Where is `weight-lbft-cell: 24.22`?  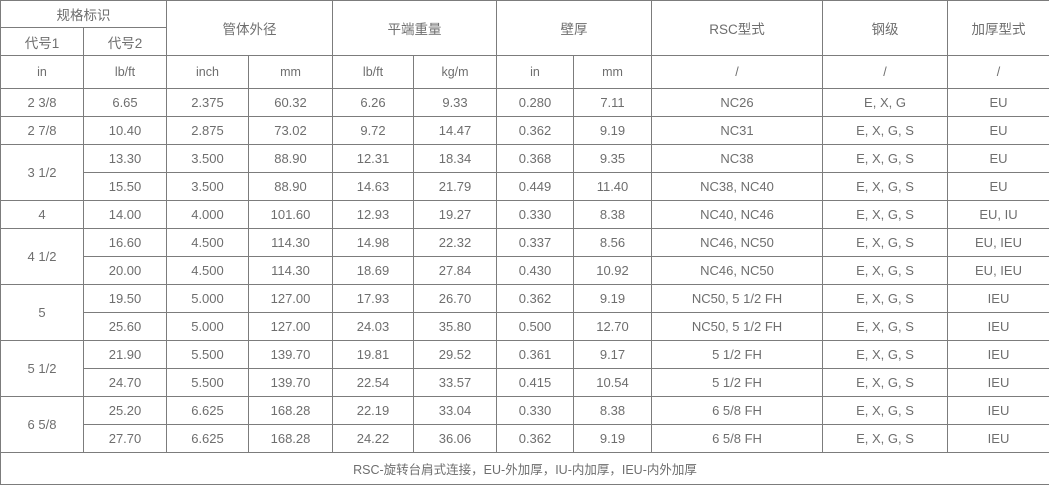
weight-lbft-cell: 24.22 is located at coordinates (373, 439).